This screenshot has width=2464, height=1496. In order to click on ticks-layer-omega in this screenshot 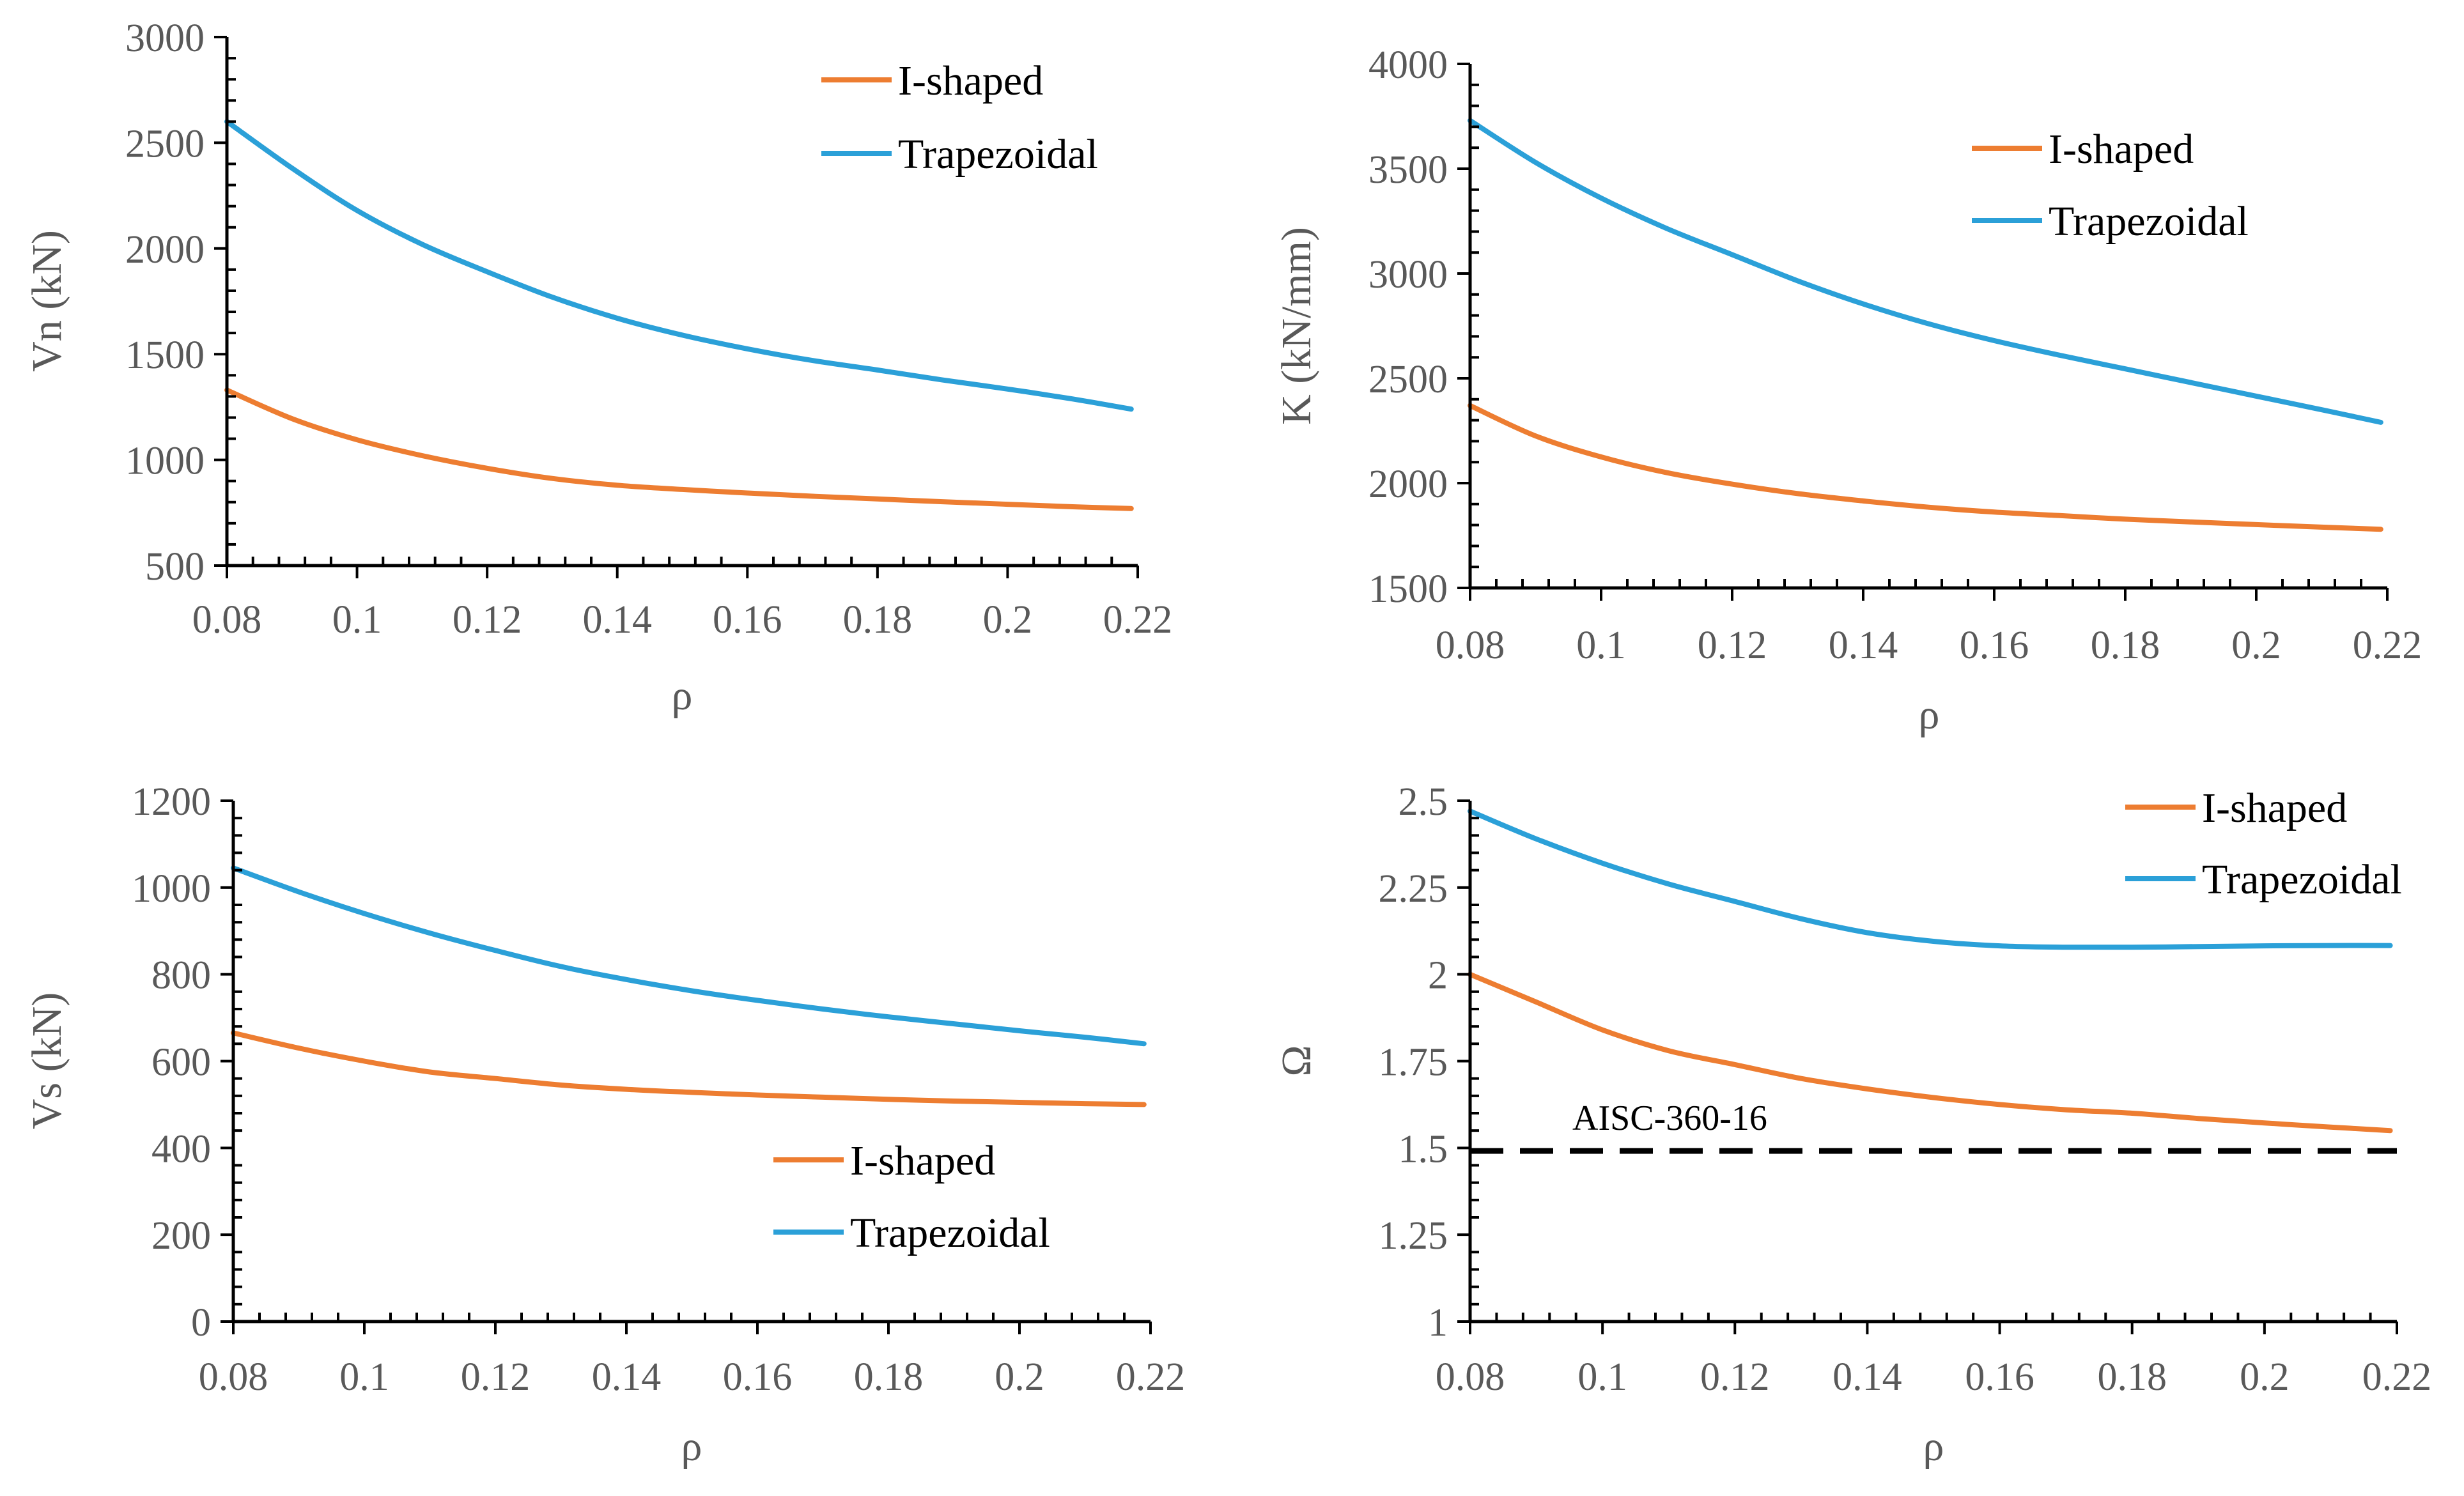, I will do `click(1927, 1066)`.